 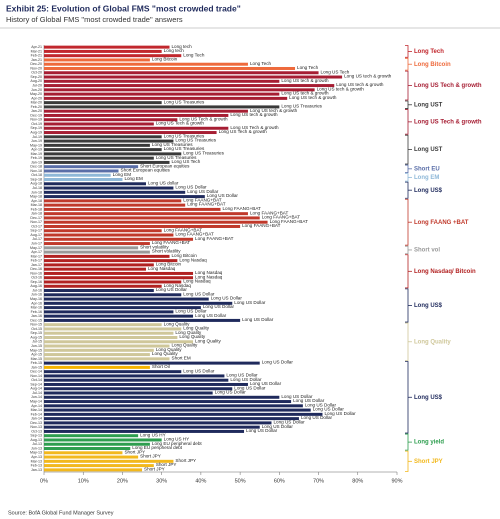 What do you see at coordinates (36, 376) in the screenshot?
I see `date-label: Nov-14` at bounding box center [36, 376].